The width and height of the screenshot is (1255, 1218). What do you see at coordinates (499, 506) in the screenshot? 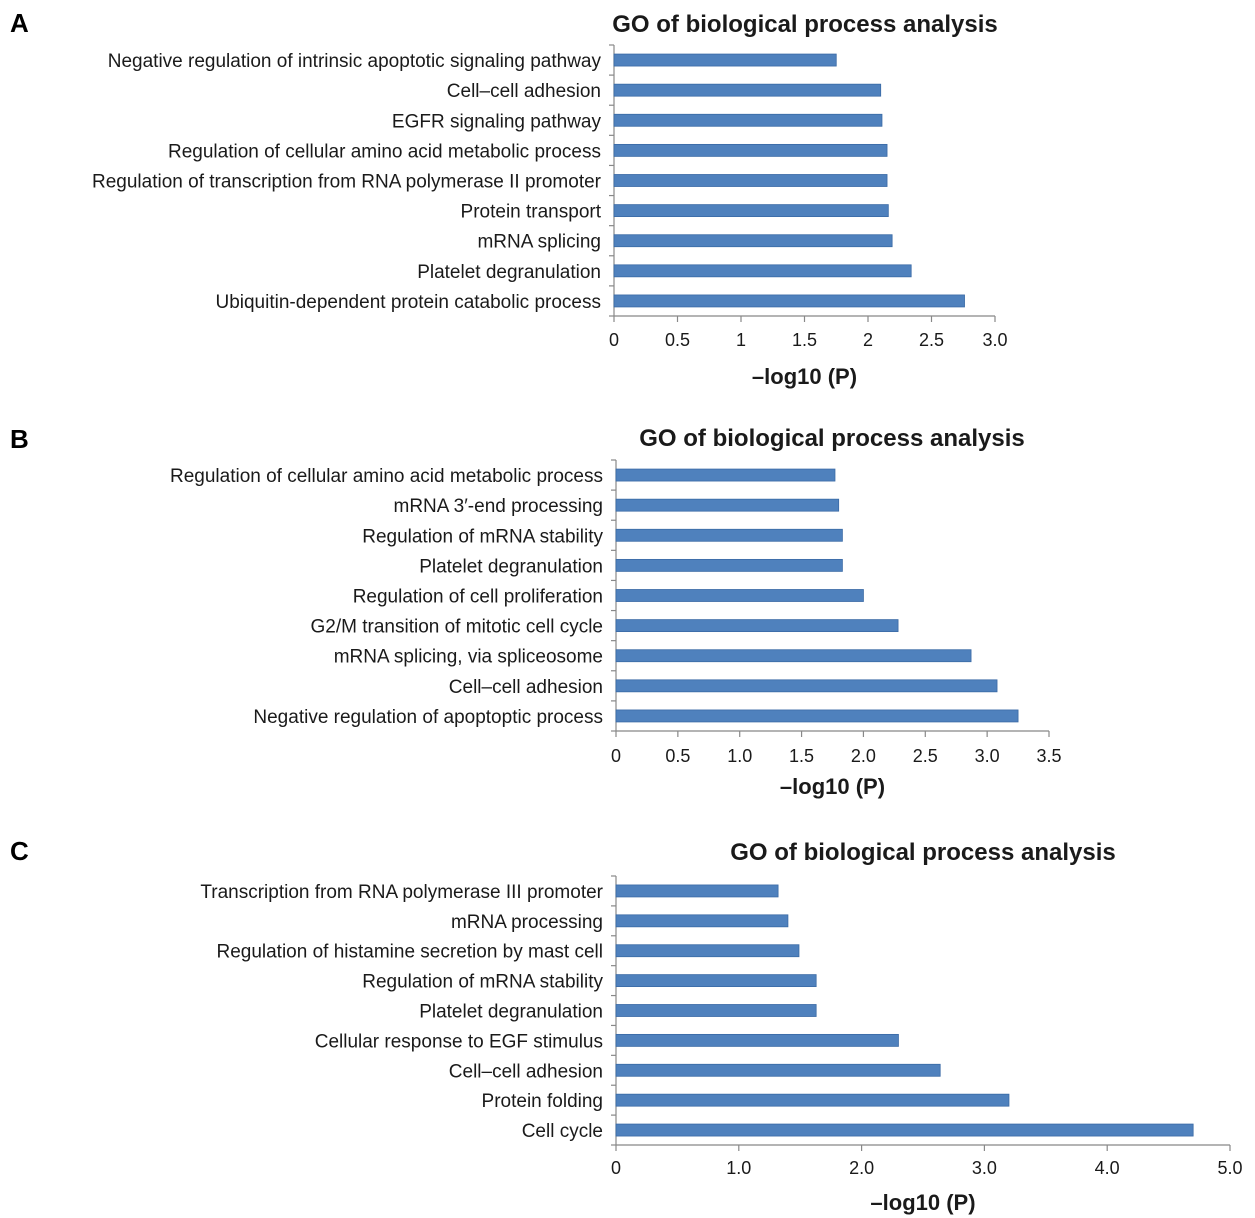
I see `category-label: mRNA 3′-end processing` at bounding box center [499, 506].